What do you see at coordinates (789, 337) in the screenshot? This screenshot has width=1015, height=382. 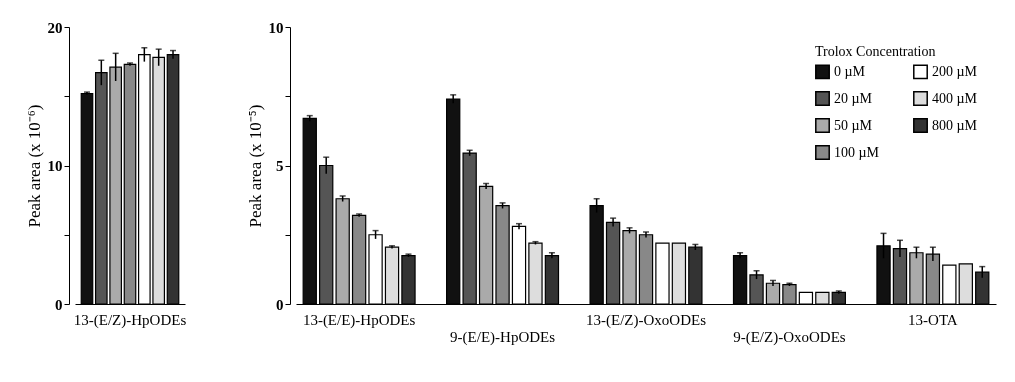 I see `x-tick-label: 9-(E/Z)-OxoODEs` at bounding box center [789, 337].